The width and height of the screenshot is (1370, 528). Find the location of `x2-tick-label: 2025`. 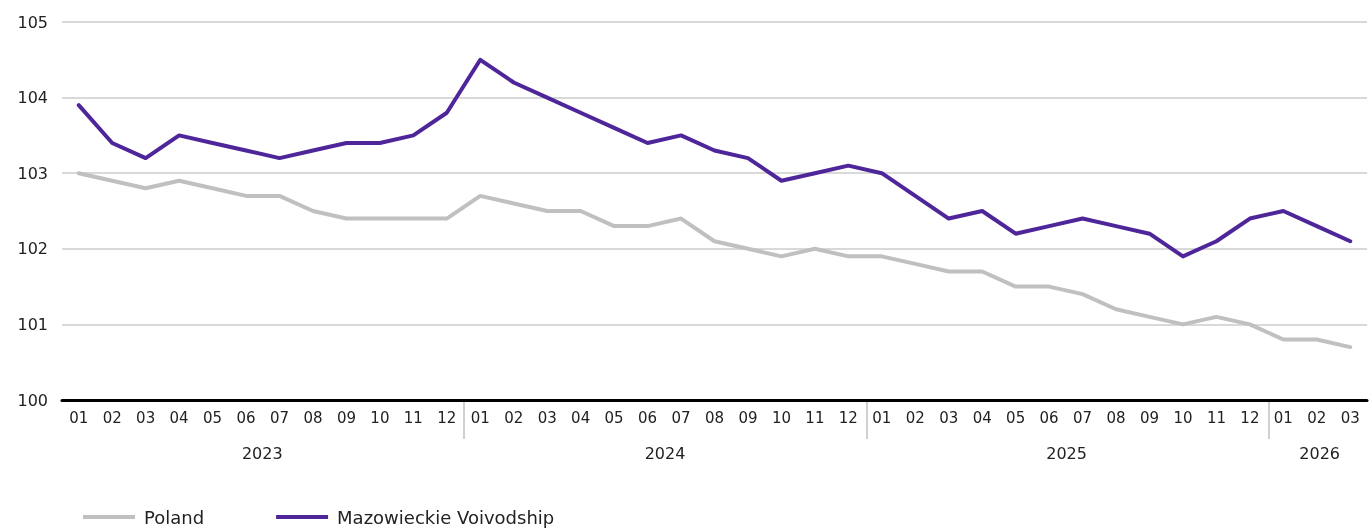

x2-tick-label: 2025 is located at coordinates (1066, 453).